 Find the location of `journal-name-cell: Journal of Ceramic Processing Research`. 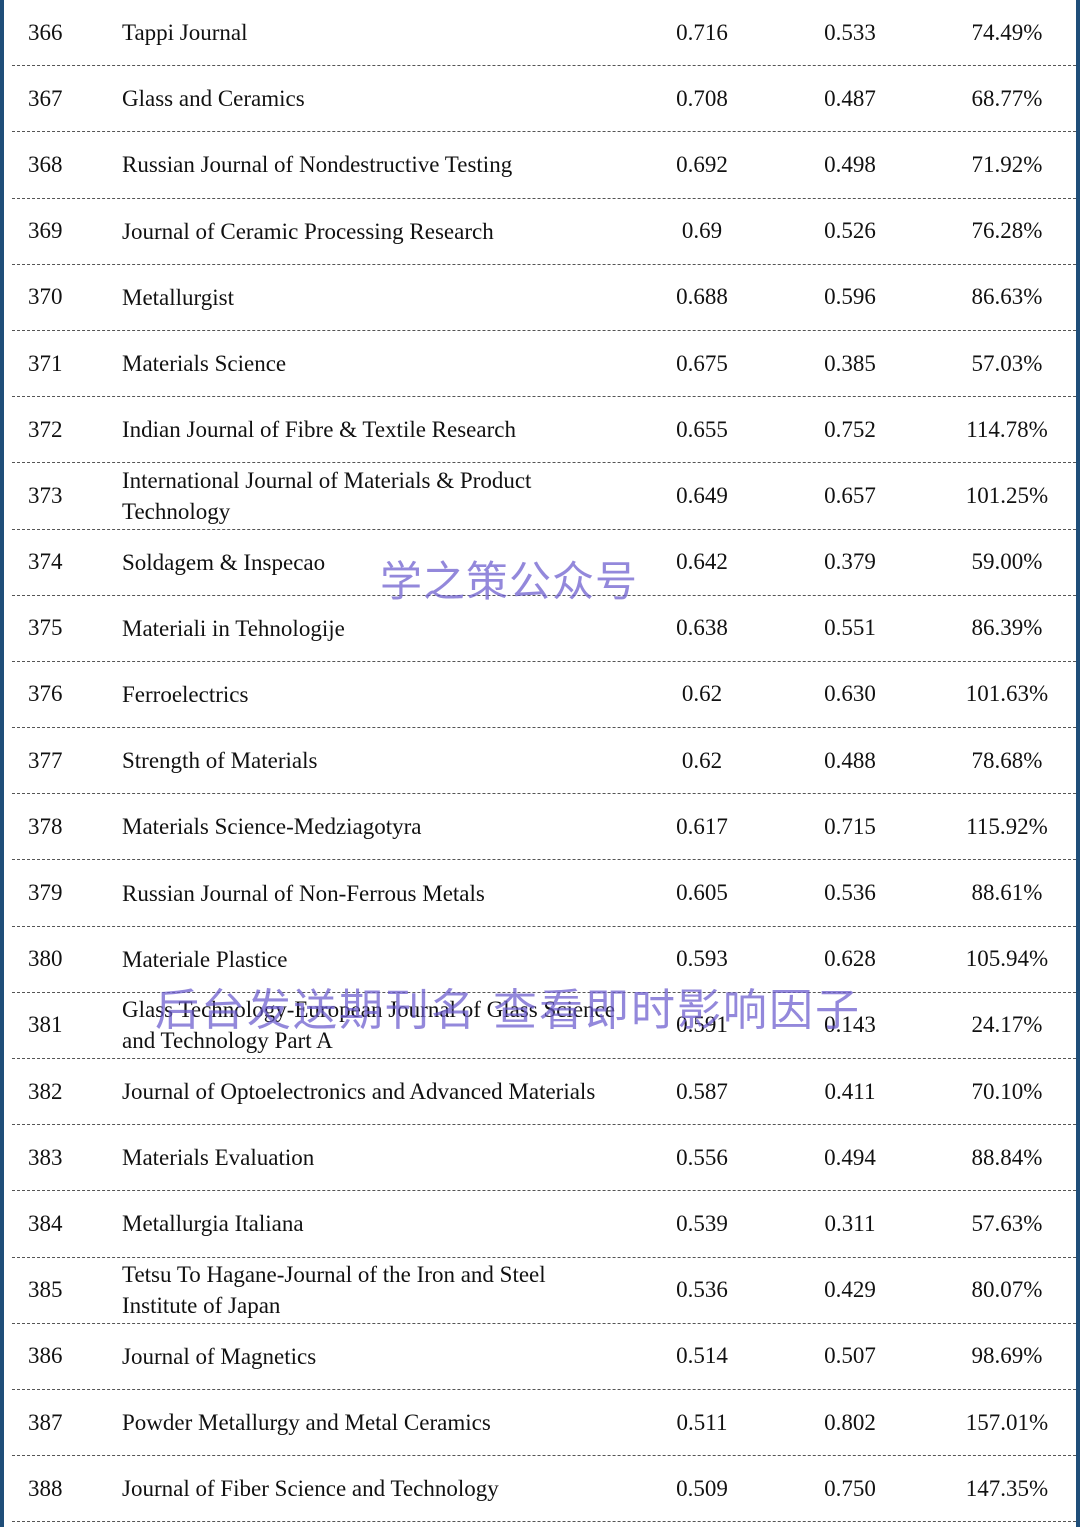

journal-name-cell: Journal of Ceramic Processing Research is located at coordinates (308, 231).